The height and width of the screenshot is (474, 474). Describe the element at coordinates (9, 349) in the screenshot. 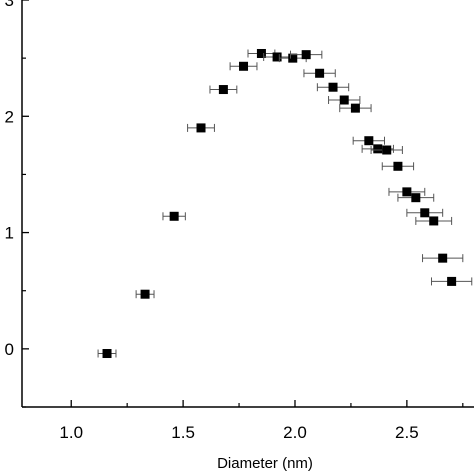

I see `y-tick-label: 0` at that location.